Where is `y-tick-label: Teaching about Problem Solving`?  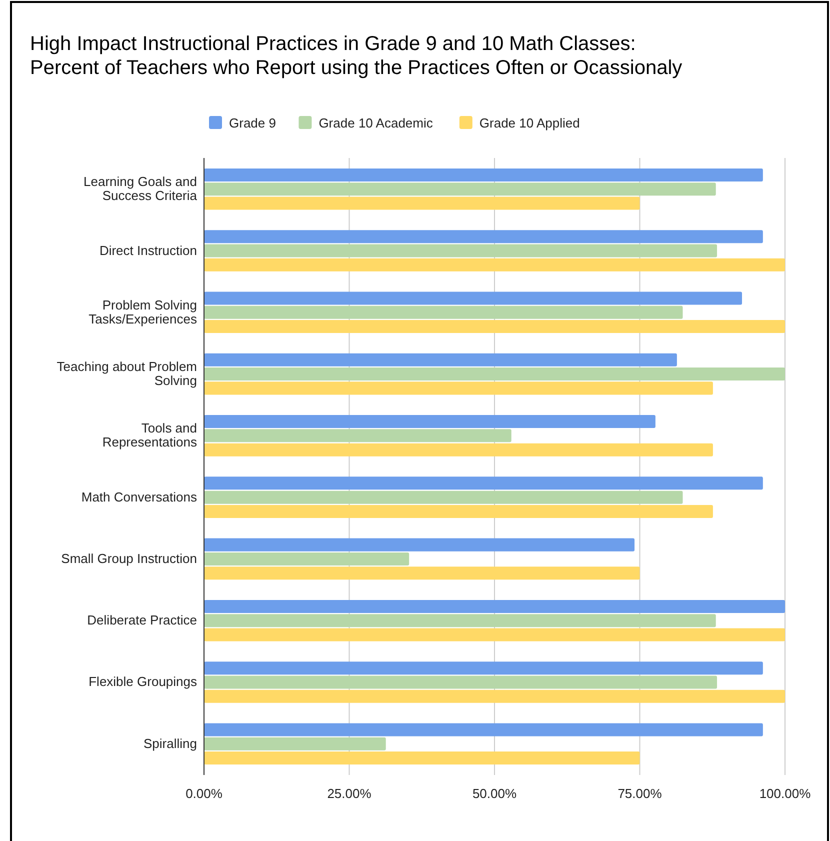 y-tick-label: Teaching about Problem Solving is located at coordinates (126, 373).